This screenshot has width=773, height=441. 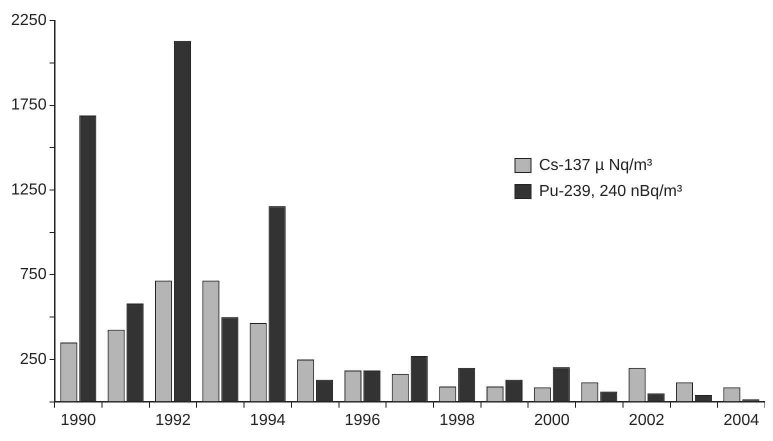 What do you see at coordinates (362, 420) in the screenshot?
I see `x-tick-label: 1996` at bounding box center [362, 420].